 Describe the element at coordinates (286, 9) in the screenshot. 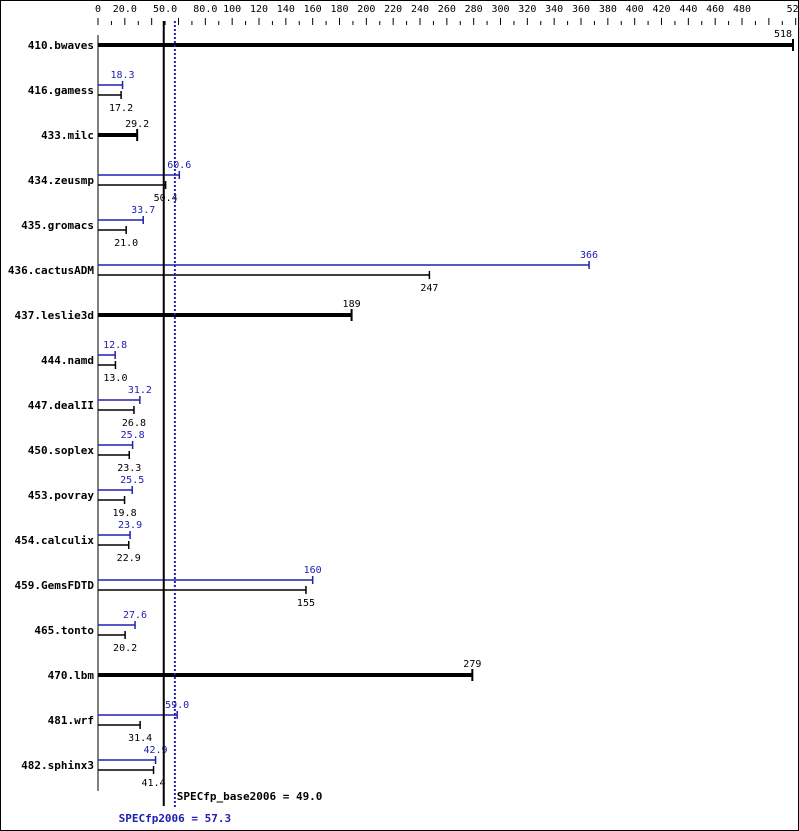

I see `tick-label: 140` at that location.